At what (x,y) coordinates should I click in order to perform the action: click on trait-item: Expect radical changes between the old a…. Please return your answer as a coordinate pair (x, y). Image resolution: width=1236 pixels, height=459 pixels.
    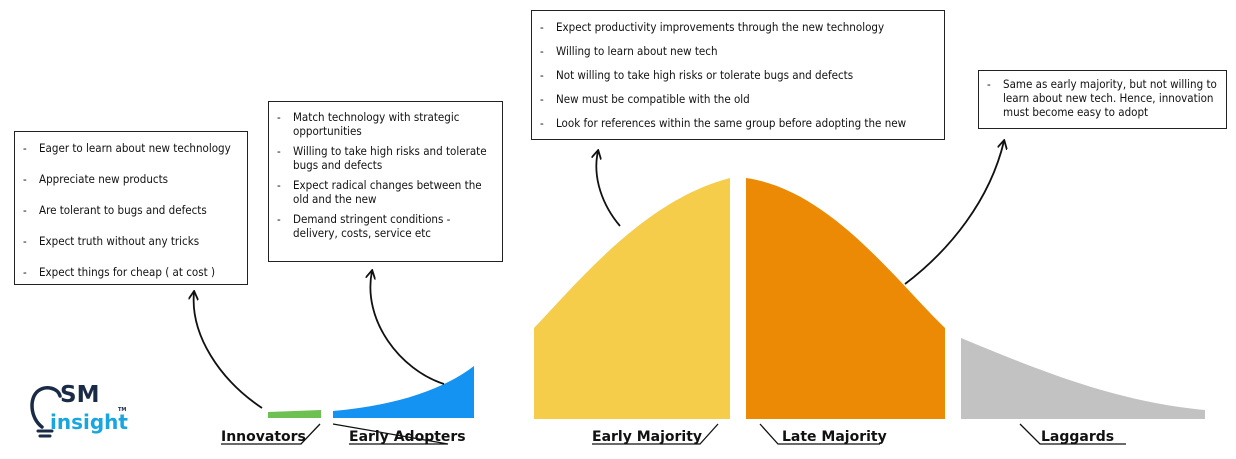
    Looking at the image, I should click on (385, 192).